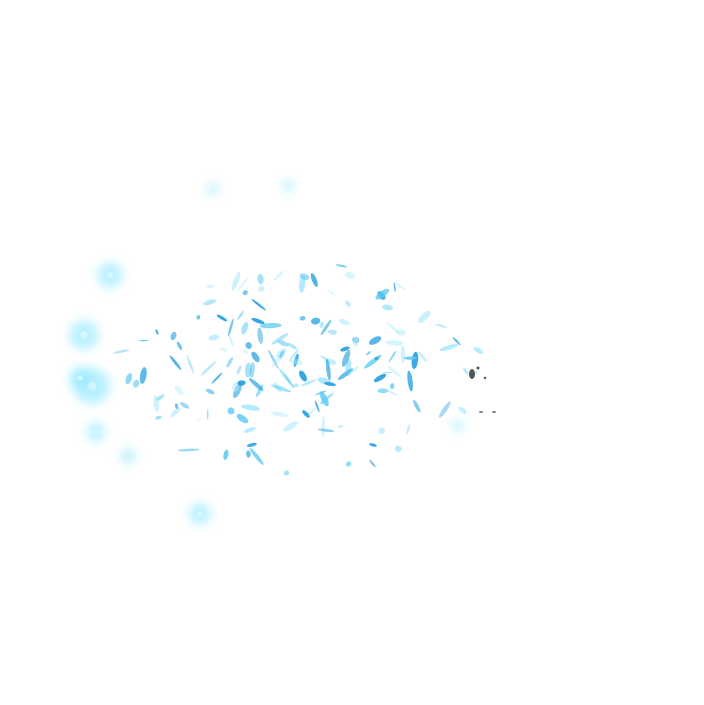 The height and width of the screenshot is (705, 704). What do you see at coordinates (482, 389) in the screenshot?
I see `dark-flecks` at bounding box center [482, 389].